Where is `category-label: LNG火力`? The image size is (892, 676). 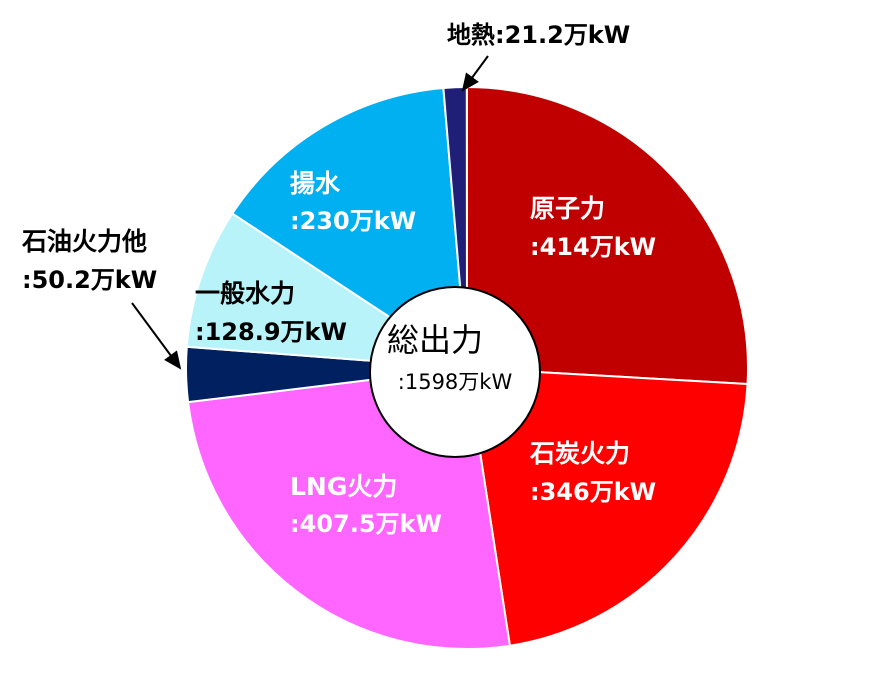 category-label: LNG火力 is located at coordinates (343, 486).